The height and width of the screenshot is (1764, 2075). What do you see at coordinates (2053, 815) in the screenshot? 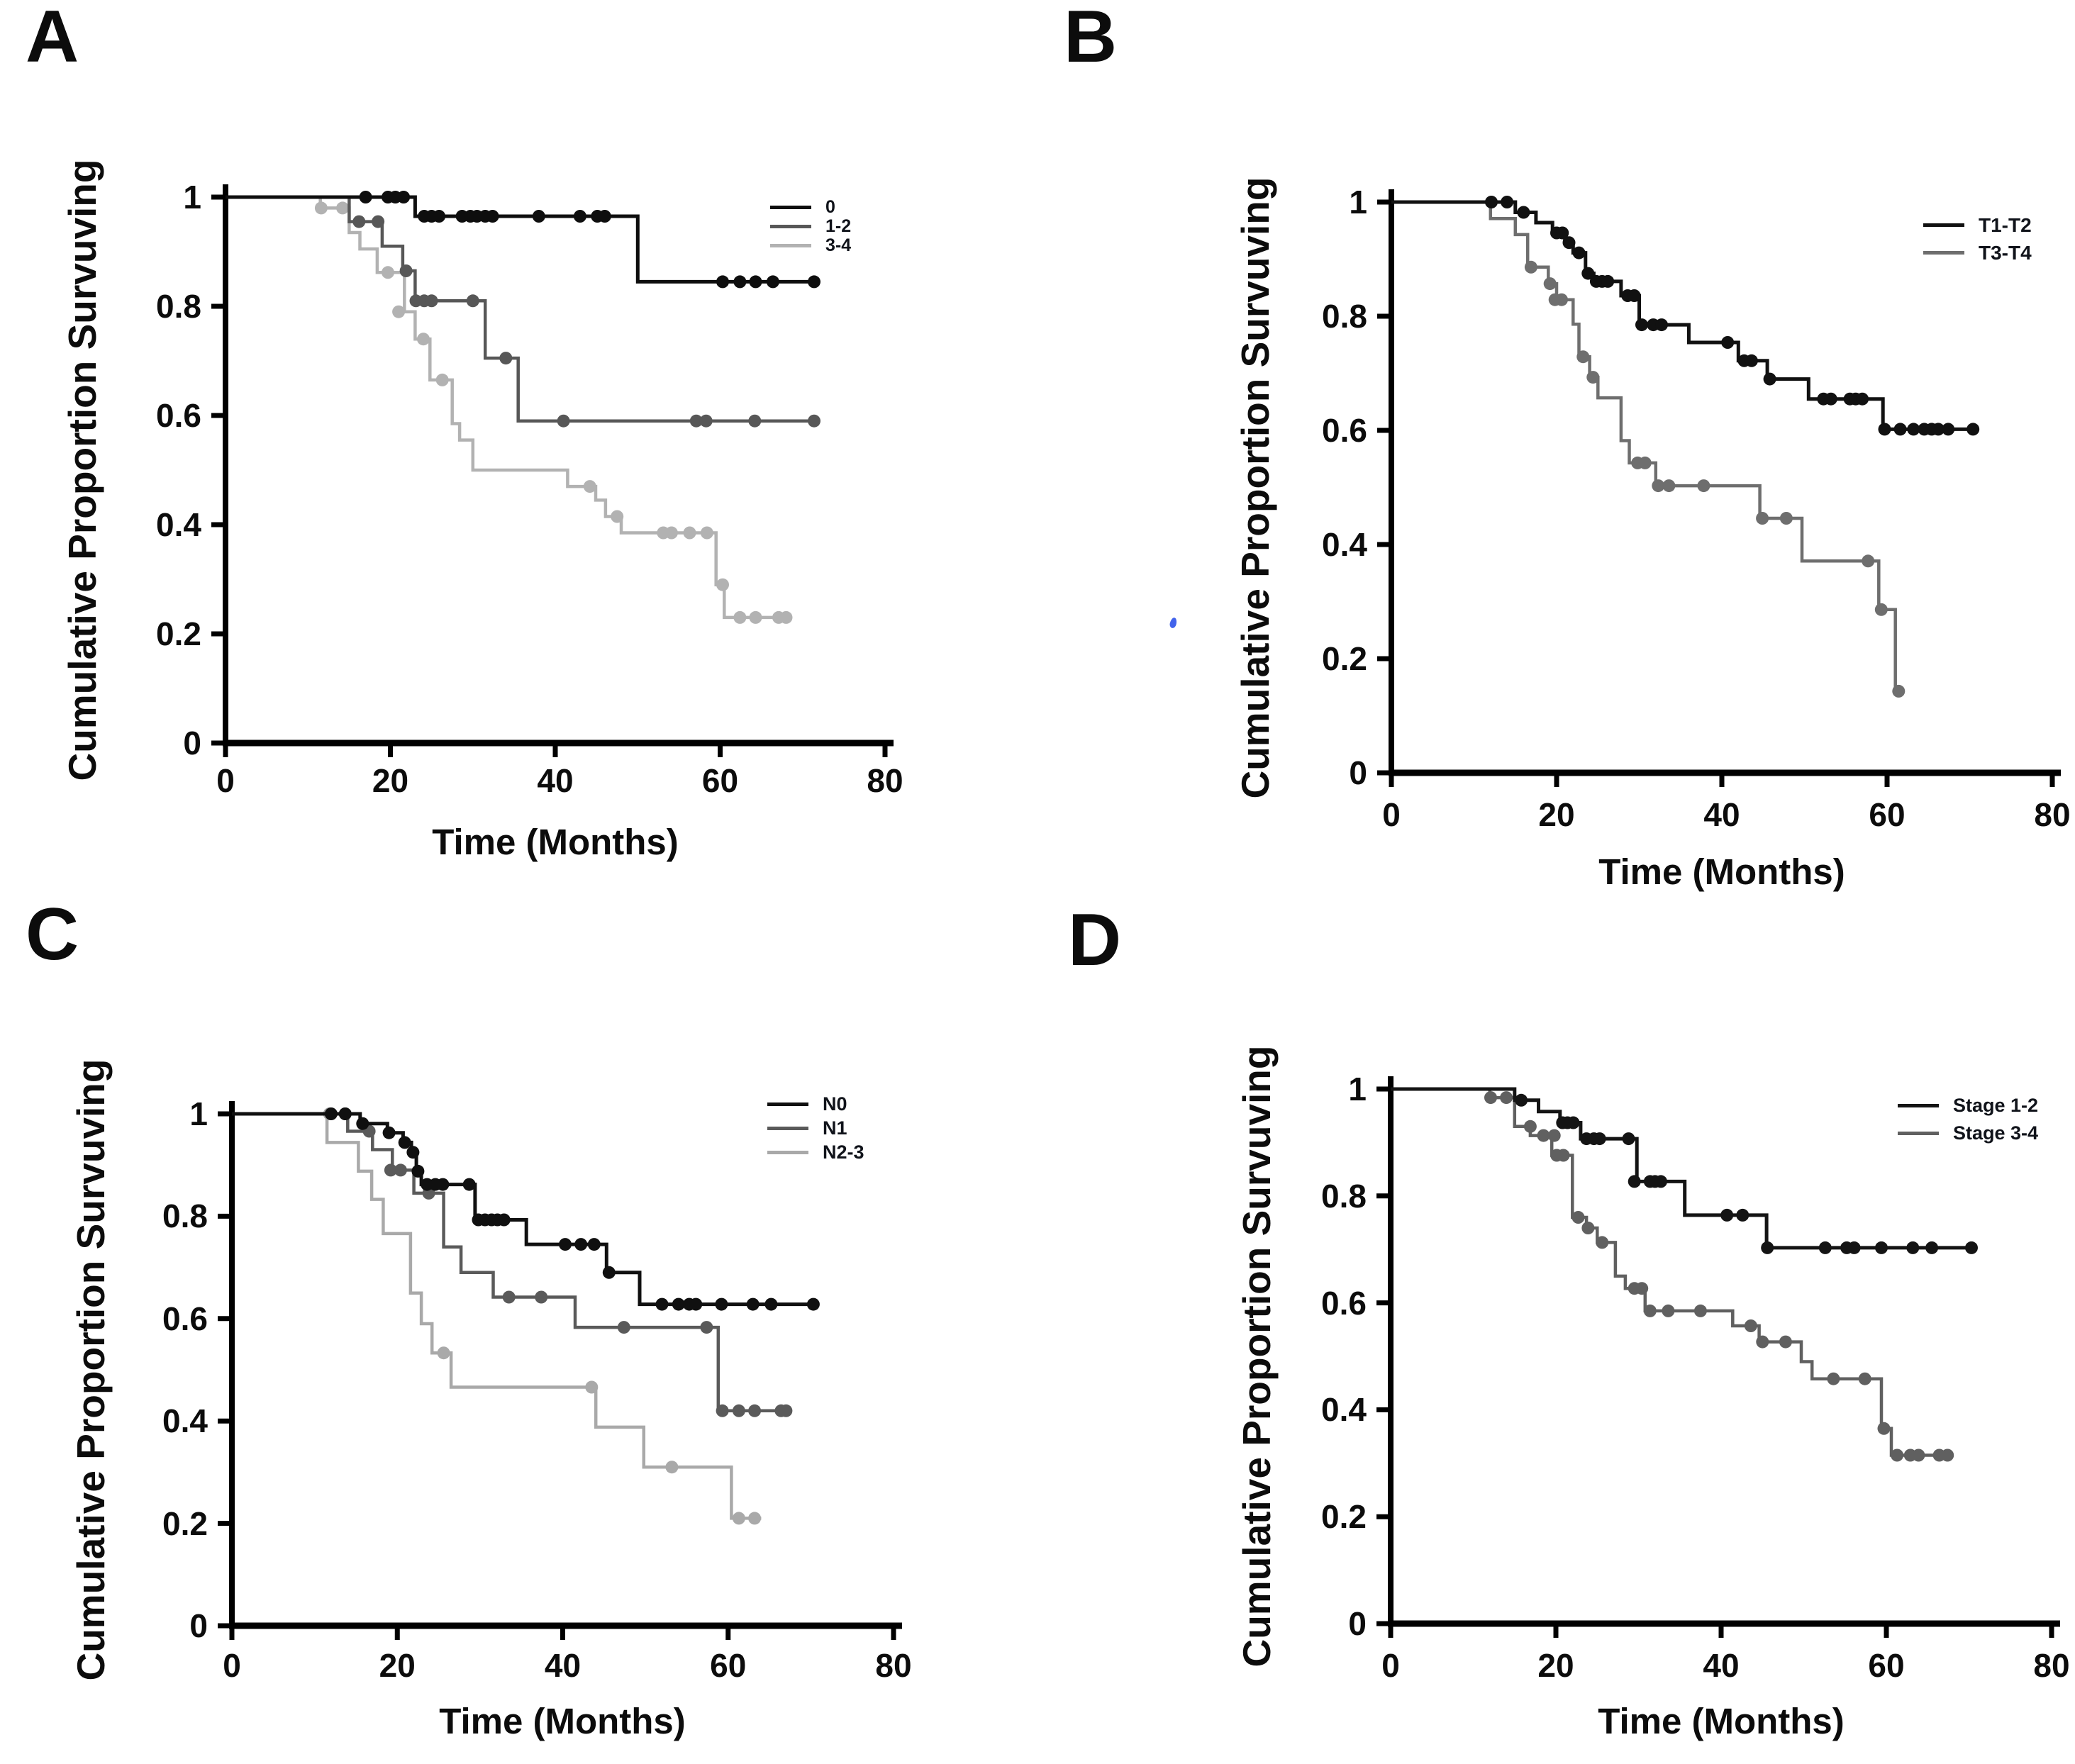
I see `x-tick-label: 80` at bounding box center [2053, 815].